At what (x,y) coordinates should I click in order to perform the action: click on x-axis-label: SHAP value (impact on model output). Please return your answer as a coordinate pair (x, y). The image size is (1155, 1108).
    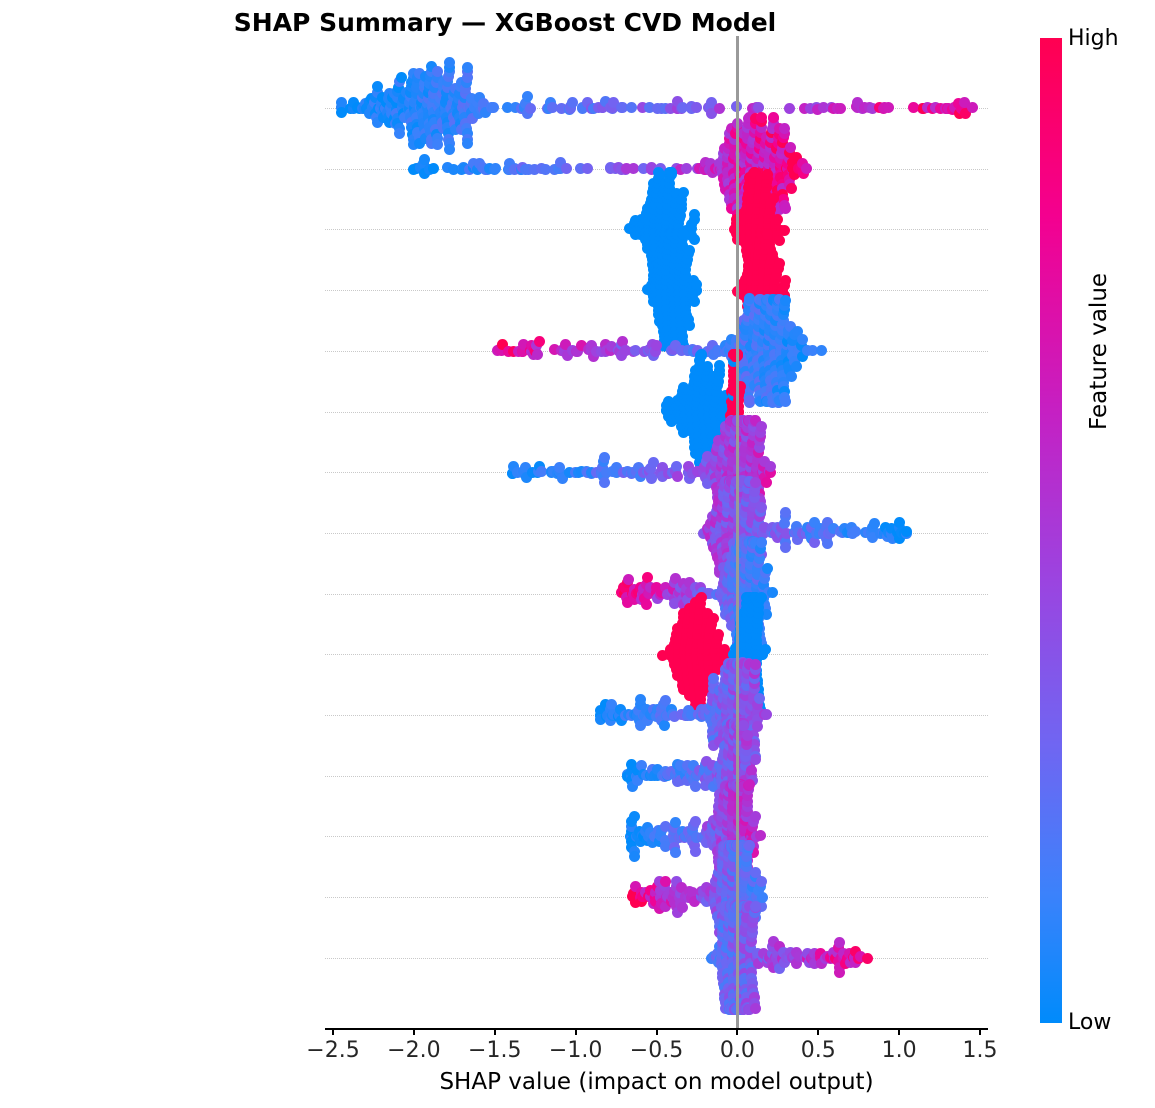
    Looking at the image, I should click on (656, 1082).